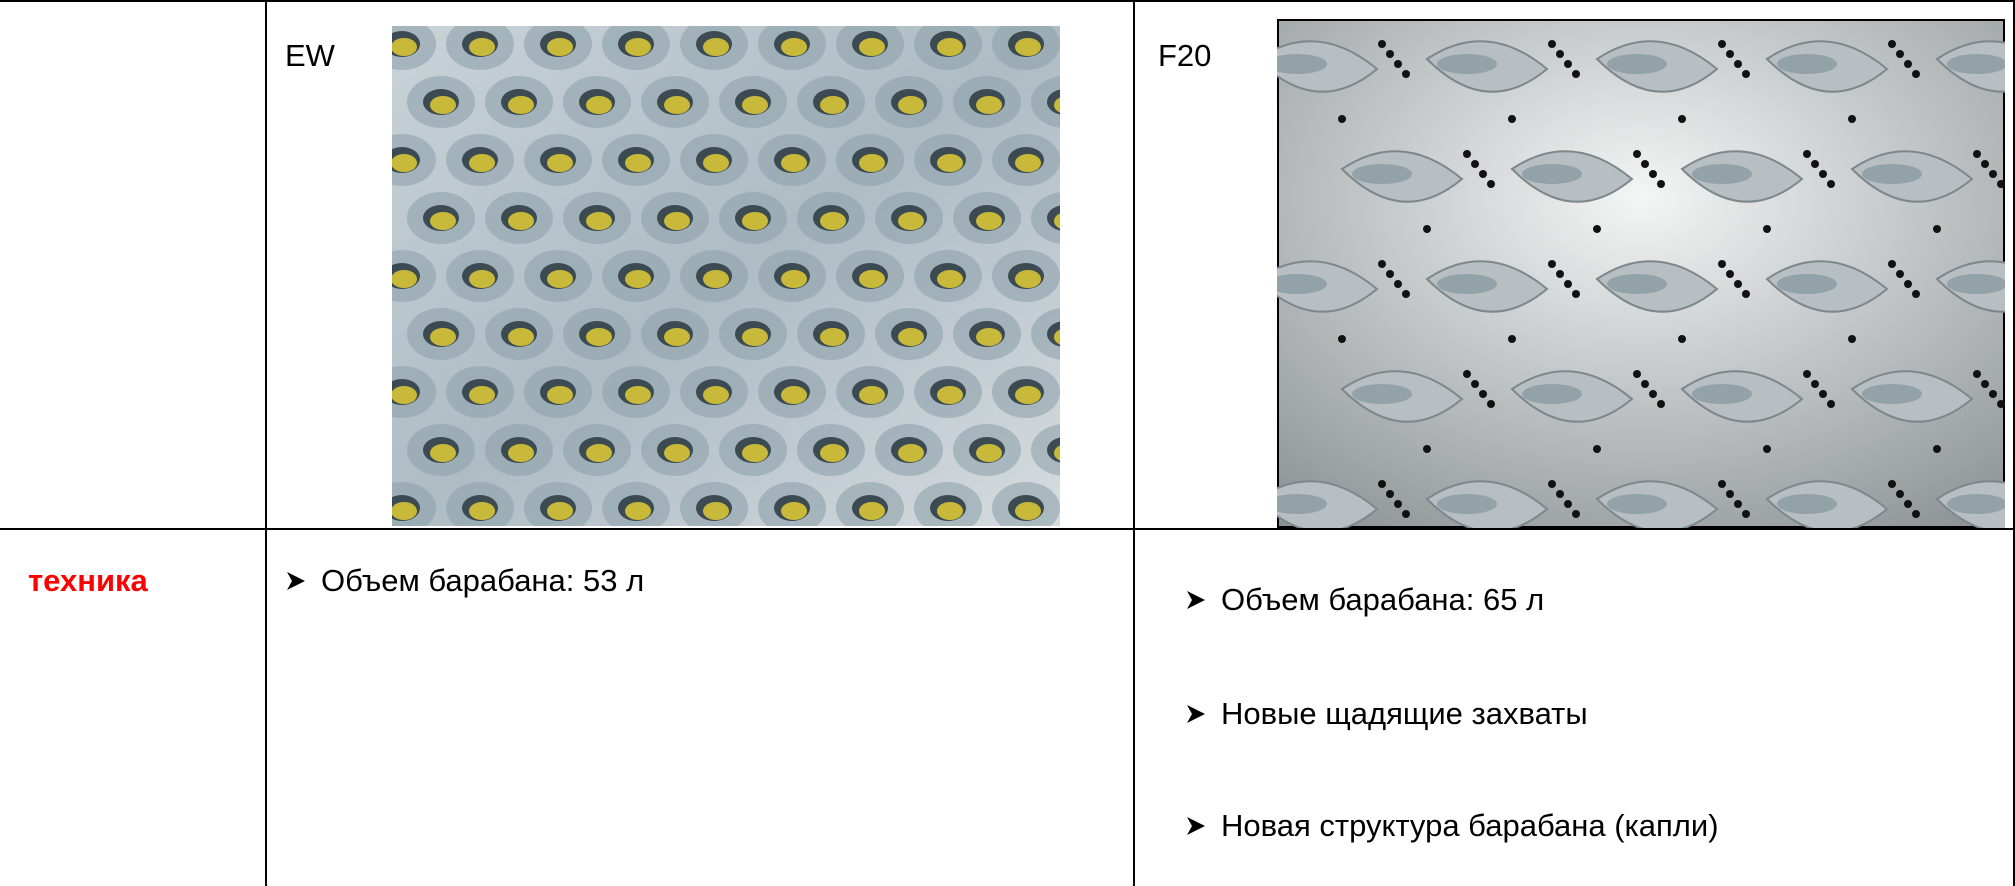 The image size is (2015, 886). I want to click on item-text: Объем барабана: 65 л, so click(1383, 599).